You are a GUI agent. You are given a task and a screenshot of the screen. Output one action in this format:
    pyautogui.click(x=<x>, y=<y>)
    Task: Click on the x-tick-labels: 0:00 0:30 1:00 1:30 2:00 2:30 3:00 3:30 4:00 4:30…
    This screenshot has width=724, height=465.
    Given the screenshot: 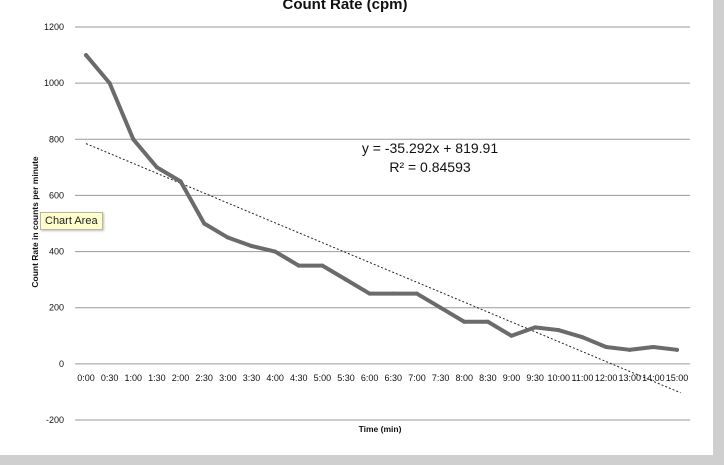 What is the action you would take?
    pyautogui.click(x=382, y=378)
    